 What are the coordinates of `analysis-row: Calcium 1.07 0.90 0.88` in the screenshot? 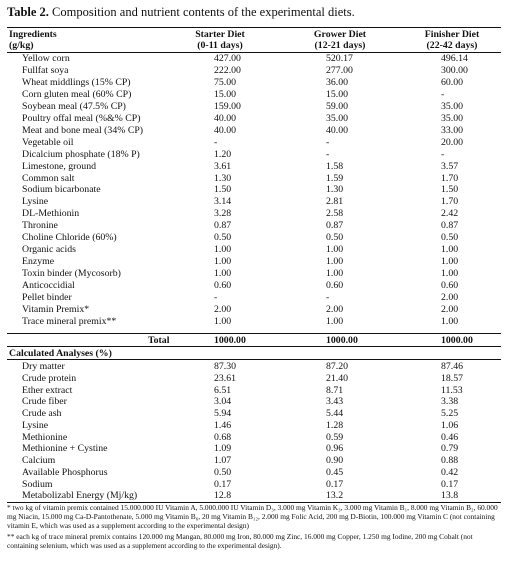 It's located at (254, 460).